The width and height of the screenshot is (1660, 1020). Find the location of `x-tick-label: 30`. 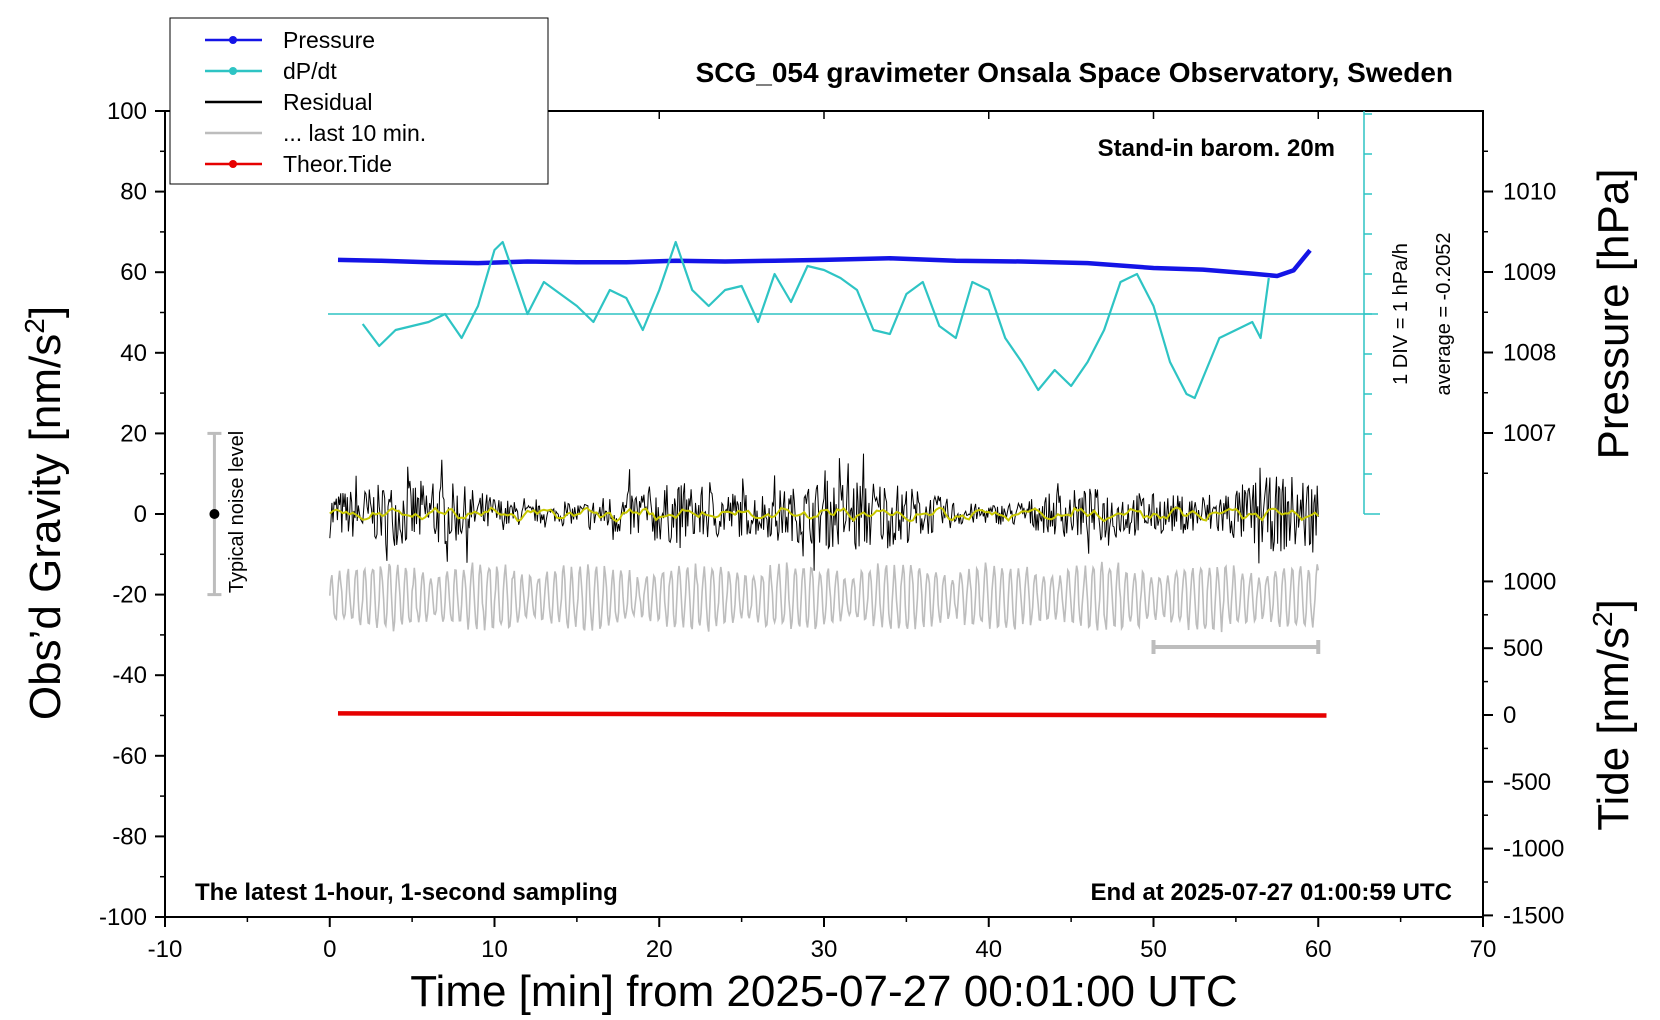

x-tick-label: 30 is located at coordinates (824, 949).